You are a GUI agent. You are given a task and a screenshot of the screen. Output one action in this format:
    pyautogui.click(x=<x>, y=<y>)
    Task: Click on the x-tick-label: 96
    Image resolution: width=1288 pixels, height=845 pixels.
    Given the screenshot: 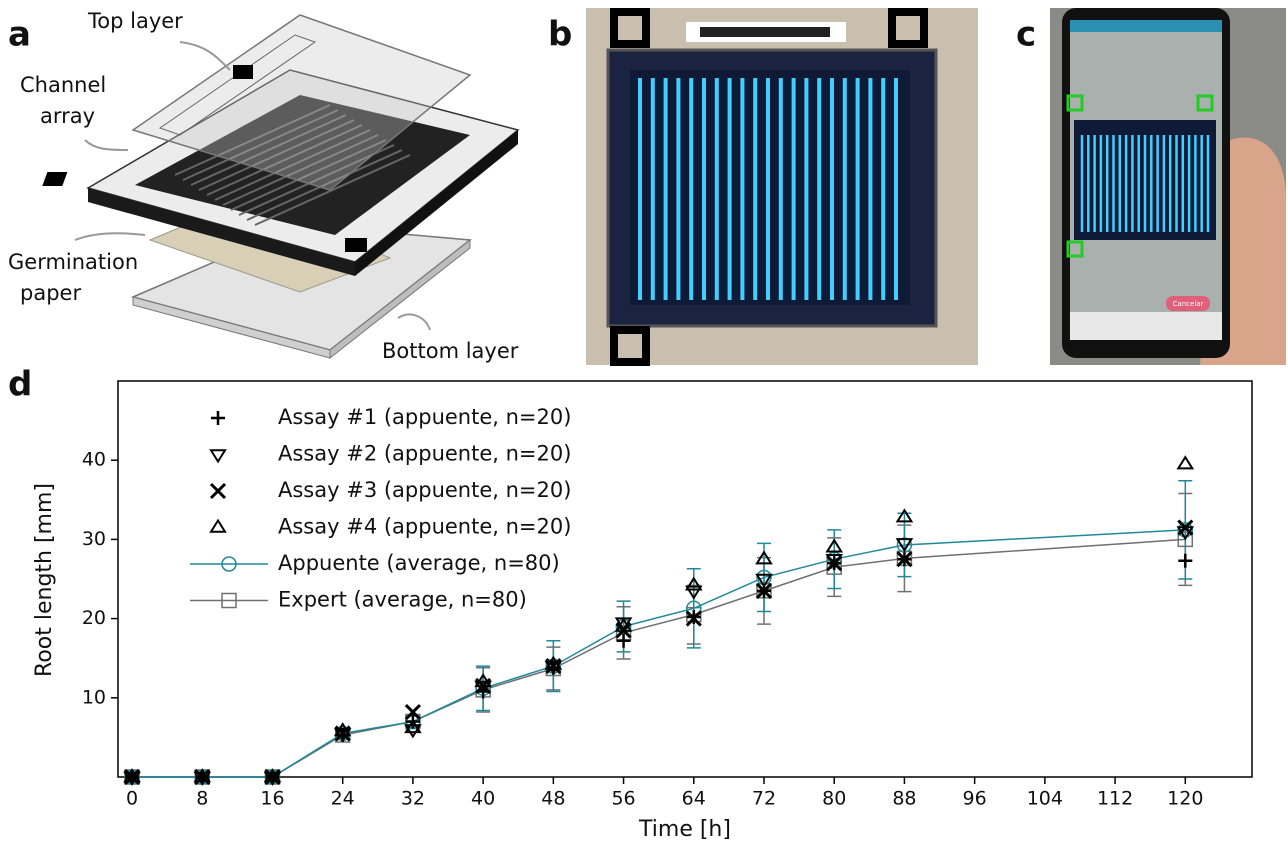 What is the action you would take?
    pyautogui.click(x=975, y=799)
    